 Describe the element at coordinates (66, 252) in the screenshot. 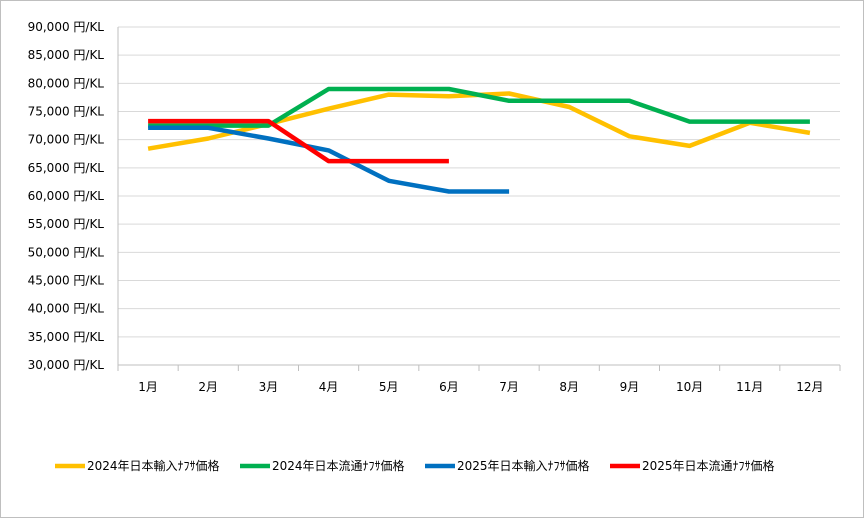

I see `y-tick-label: 50,000 円/KL` at that location.